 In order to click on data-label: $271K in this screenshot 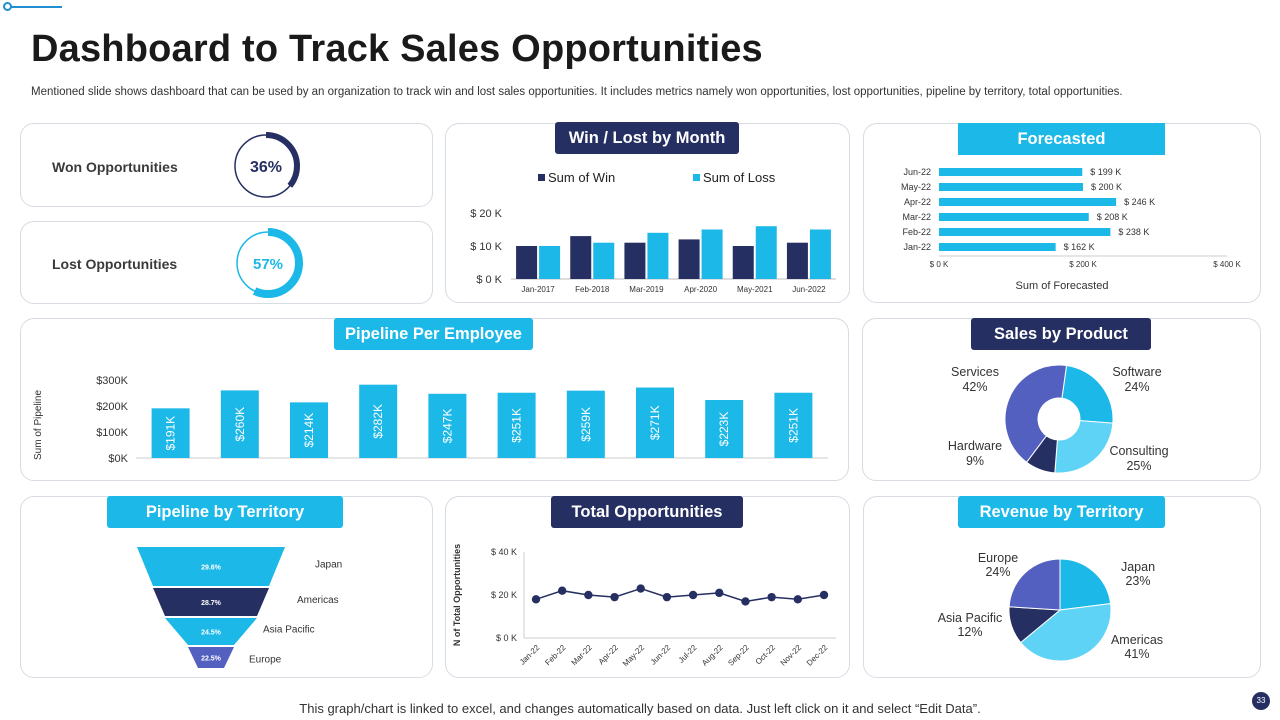, I will do `click(655, 422)`.